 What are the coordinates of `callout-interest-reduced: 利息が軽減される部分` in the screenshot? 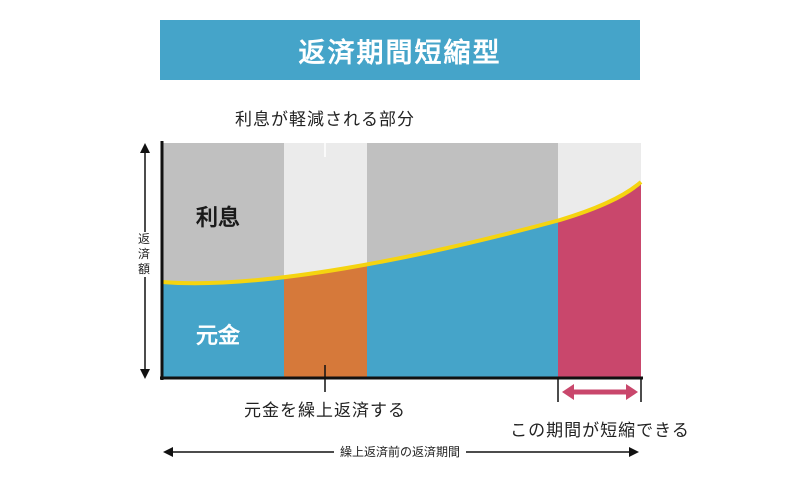 It's located at (325, 120).